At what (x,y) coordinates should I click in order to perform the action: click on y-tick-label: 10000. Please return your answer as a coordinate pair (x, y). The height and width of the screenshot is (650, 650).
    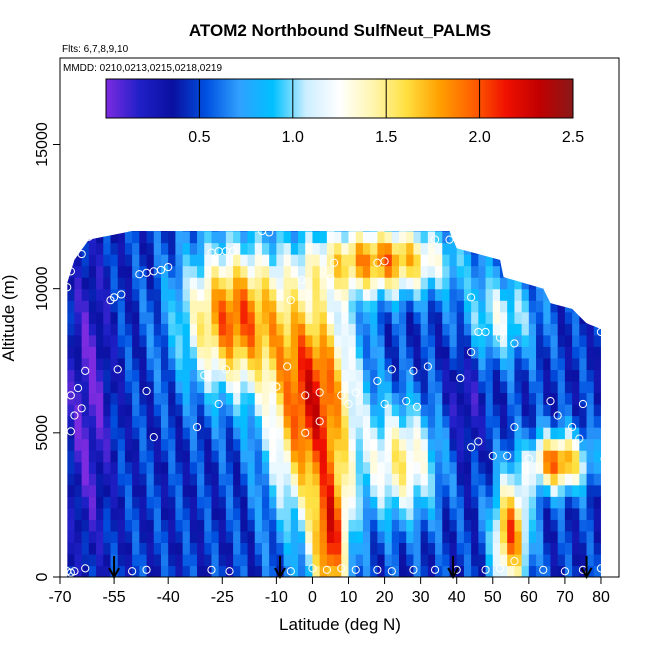
    Looking at the image, I should click on (42, 288).